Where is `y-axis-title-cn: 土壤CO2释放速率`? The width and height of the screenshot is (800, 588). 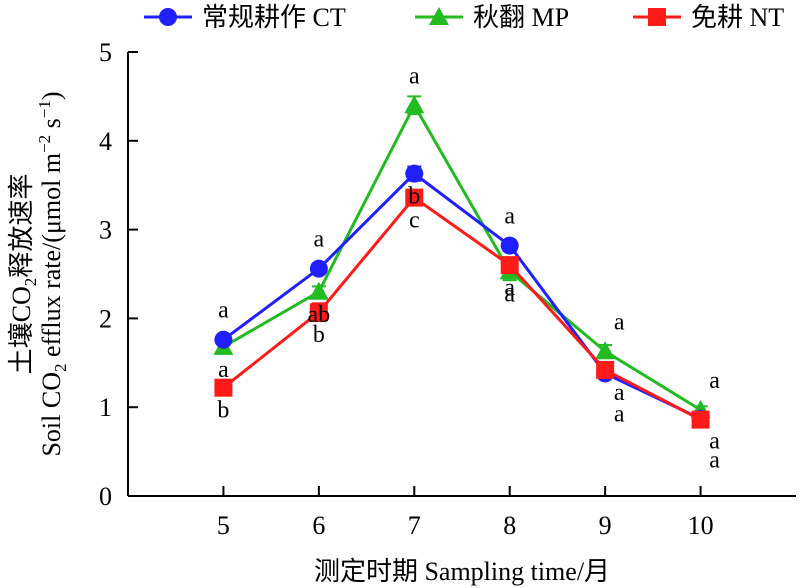
y-axis-title-cn: 土壤CO2释放速率 is located at coordinates (23, 274).